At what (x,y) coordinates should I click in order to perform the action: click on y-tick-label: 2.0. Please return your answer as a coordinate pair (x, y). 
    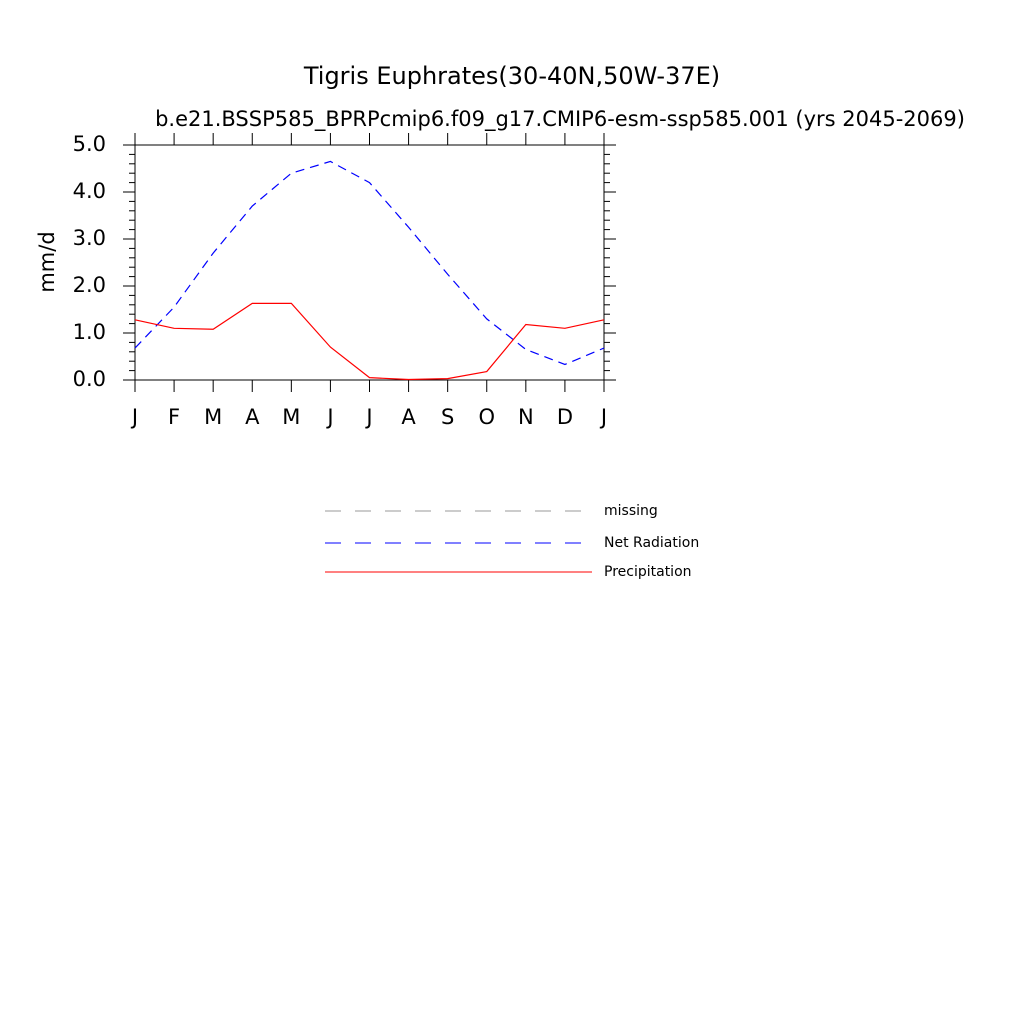
    Looking at the image, I should click on (89, 285).